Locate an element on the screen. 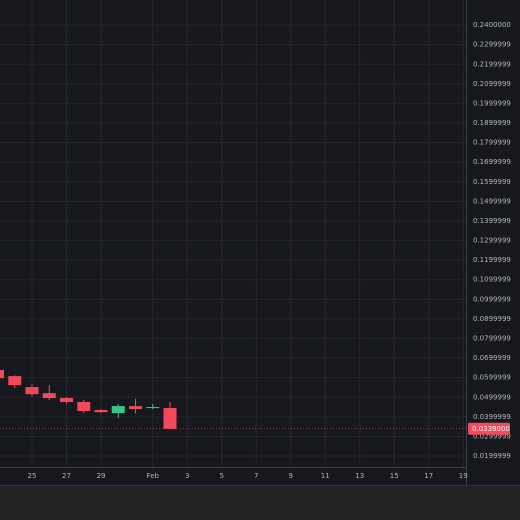 Image resolution: width=520 pixels, height=520 pixels. y-tick-label: 0.1999999 is located at coordinates (492, 103).